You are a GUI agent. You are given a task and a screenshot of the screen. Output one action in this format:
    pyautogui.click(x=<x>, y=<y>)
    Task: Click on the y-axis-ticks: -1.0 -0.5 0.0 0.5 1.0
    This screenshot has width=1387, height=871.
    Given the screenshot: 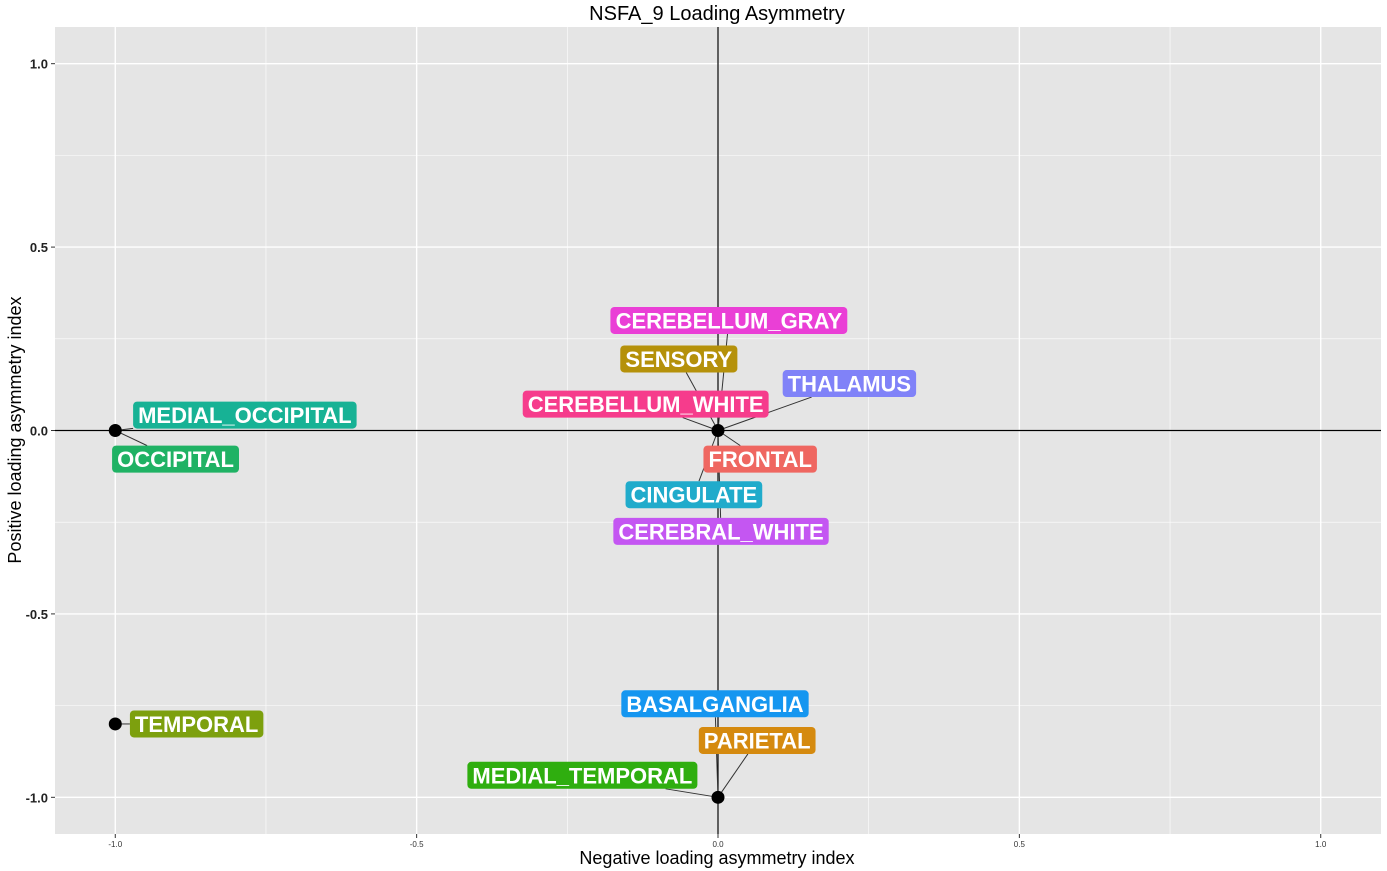 What is the action you would take?
    pyautogui.click(x=40, y=431)
    